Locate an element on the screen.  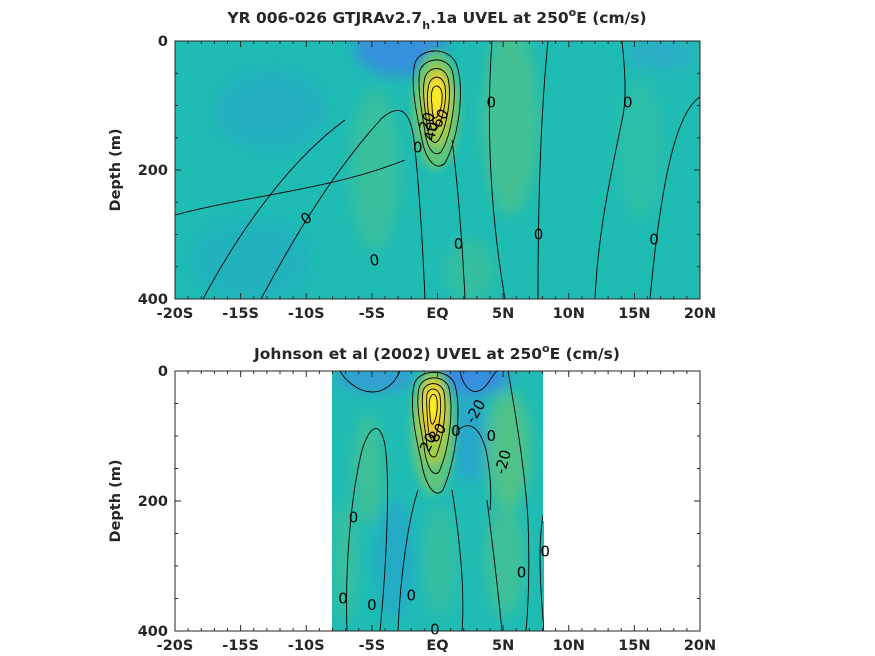
contour-label: 40 is located at coordinates (430, 131).